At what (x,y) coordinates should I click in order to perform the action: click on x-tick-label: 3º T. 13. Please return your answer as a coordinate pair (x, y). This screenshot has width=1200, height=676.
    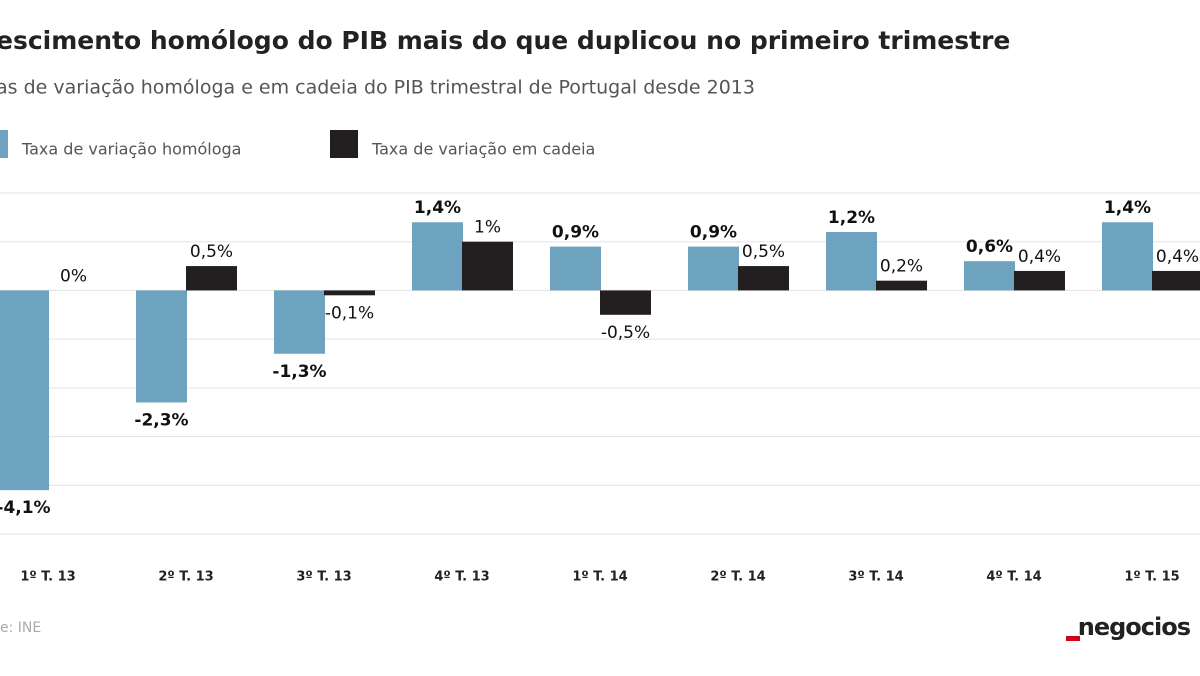
    Looking at the image, I should click on (323, 577).